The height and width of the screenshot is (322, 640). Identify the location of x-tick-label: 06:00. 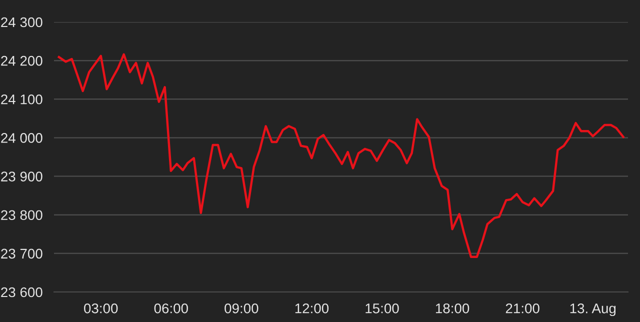
(171, 308).